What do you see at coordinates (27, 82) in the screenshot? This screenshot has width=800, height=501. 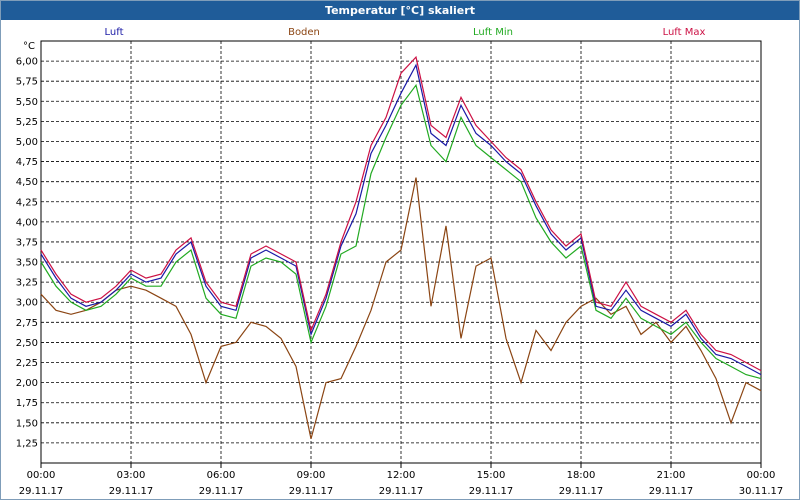 I see `y-tick-label: 5,75` at bounding box center [27, 82].